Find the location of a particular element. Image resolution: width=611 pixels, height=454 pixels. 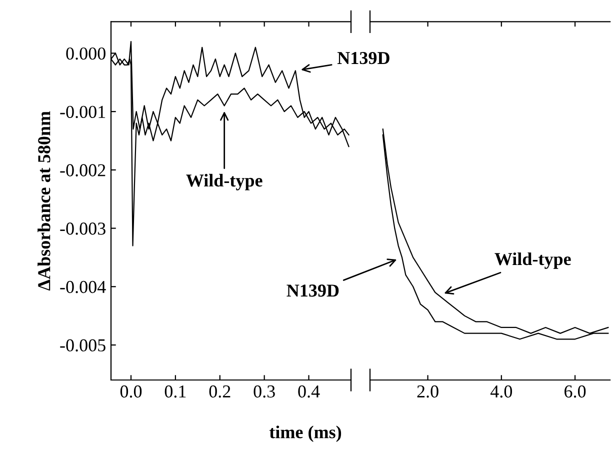

x-tick-label: 4.0 is located at coordinates (501, 391).